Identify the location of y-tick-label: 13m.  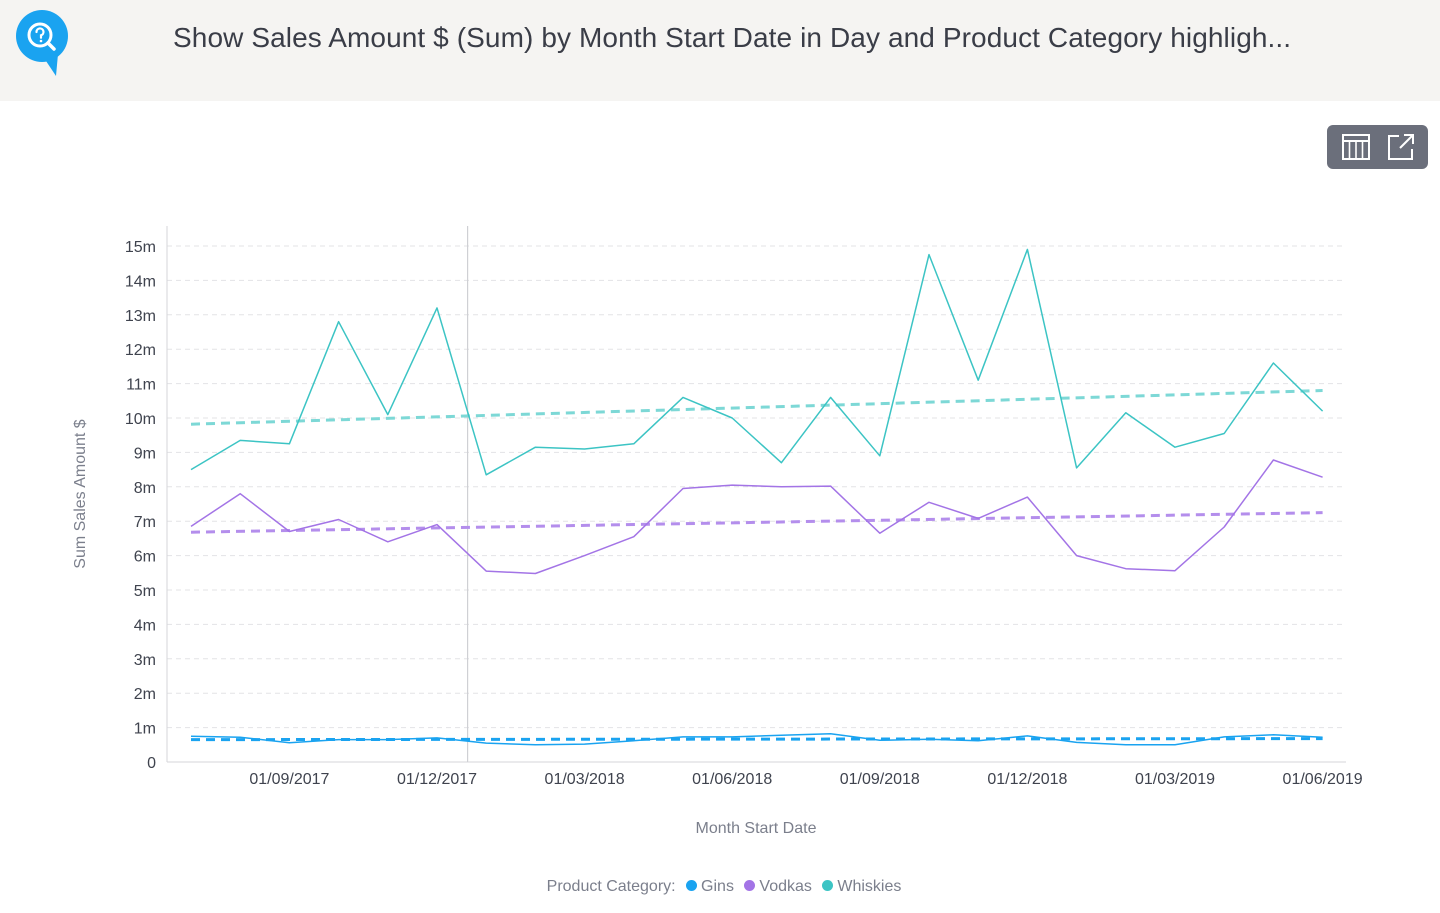
(140, 316).